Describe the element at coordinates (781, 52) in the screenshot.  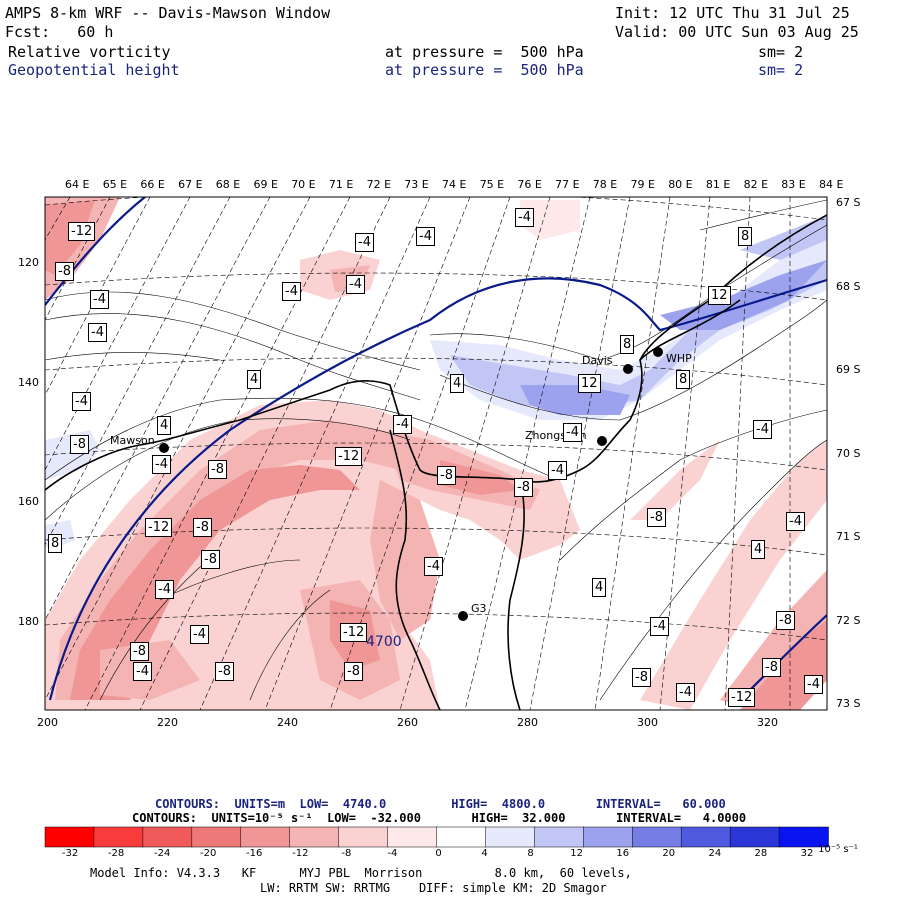
I see `field1-smoothing: sm= 2` at that location.